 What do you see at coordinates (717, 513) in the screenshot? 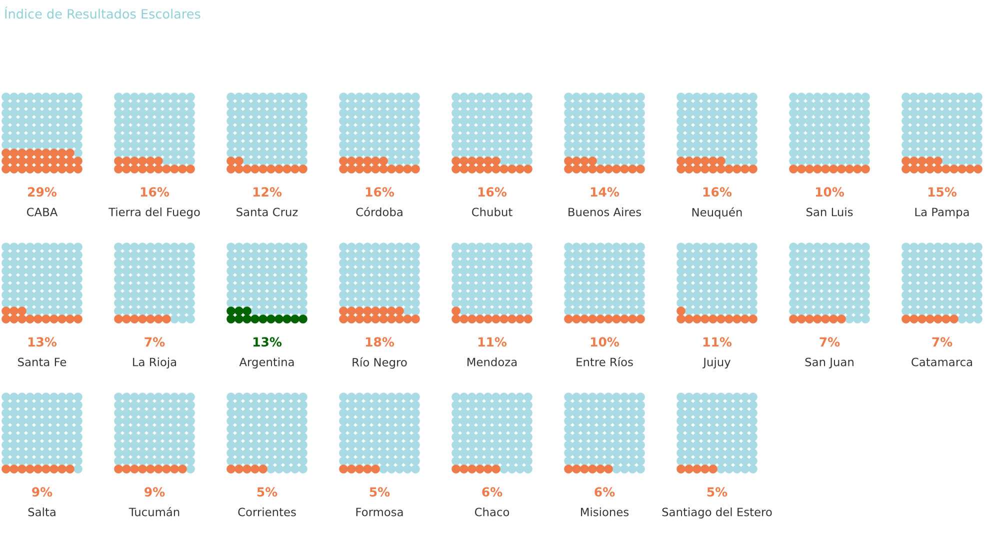
I see `category-label: Santiago del Estero` at bounding box center [717, 513].